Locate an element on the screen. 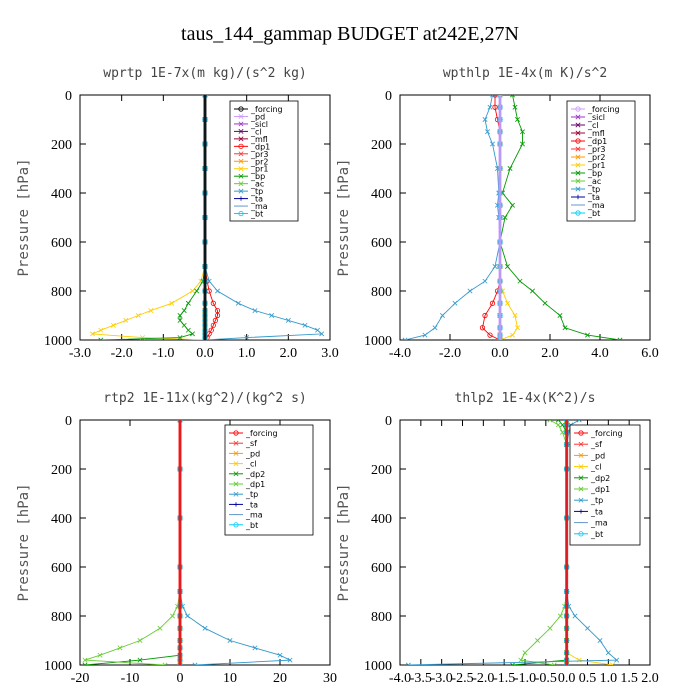  series-group is located at coordinates (207, 217).